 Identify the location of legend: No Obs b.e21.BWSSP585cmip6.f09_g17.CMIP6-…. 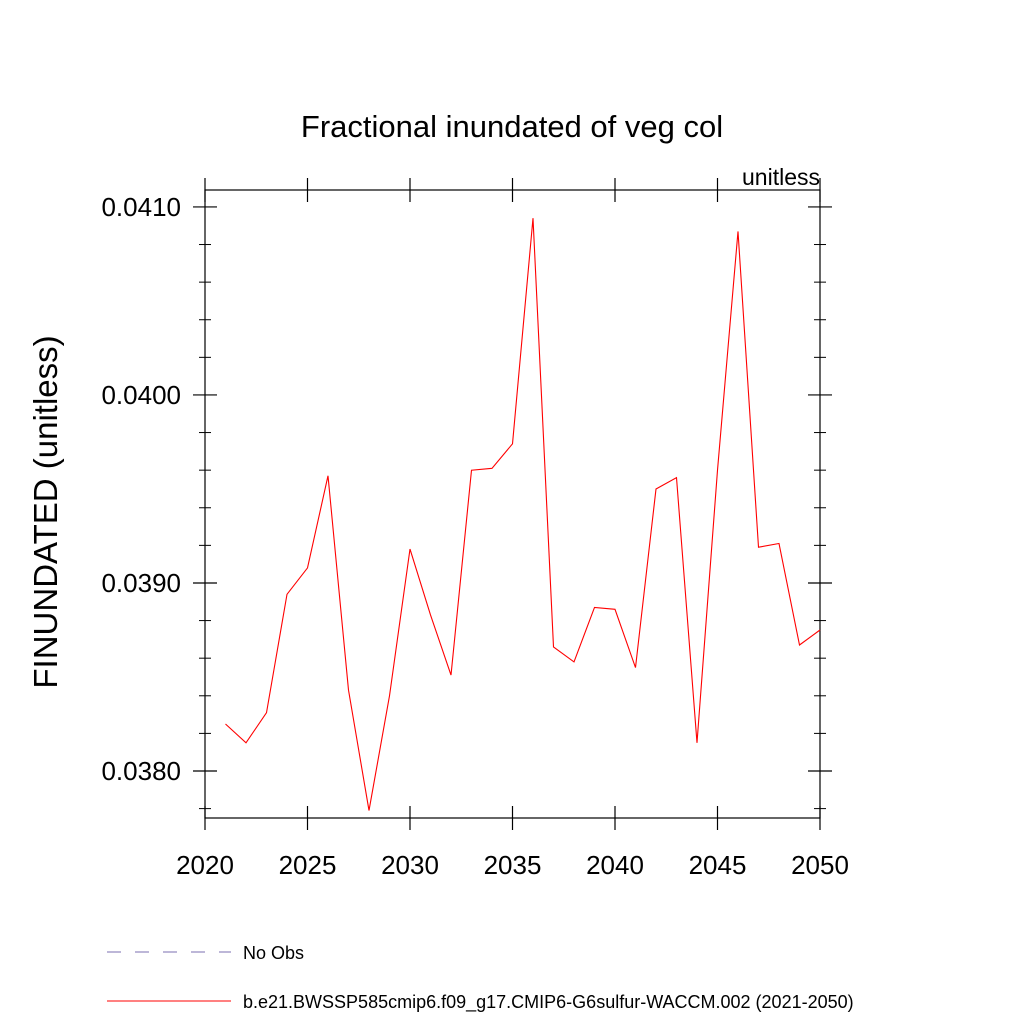
(480, 978).